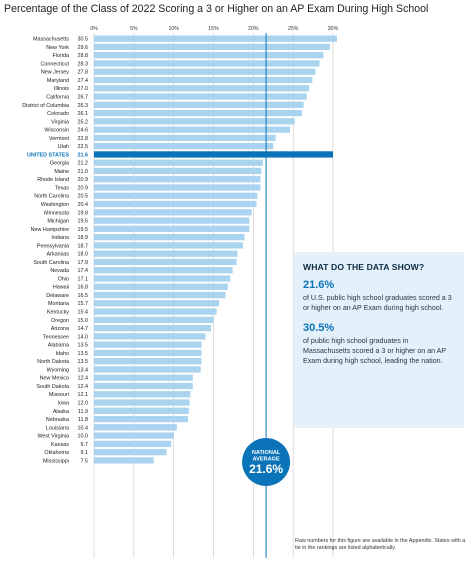 This screenshot has width=469, height=564. Describe the element at coordinates (319, 328) in the screenshot. I see `stat2-value: 30.5%` at that location.